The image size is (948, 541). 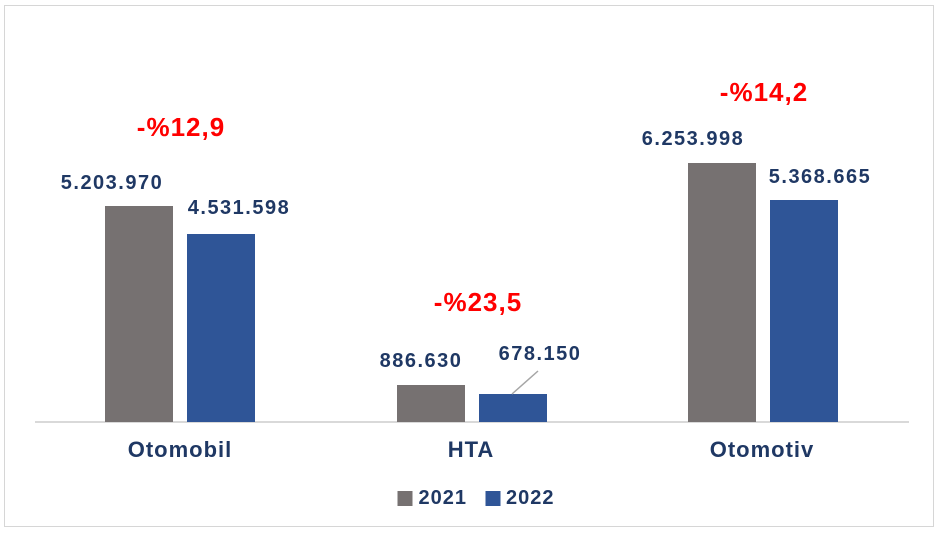 I want to click on bar-2022-hta, so click(x=513, y=408).